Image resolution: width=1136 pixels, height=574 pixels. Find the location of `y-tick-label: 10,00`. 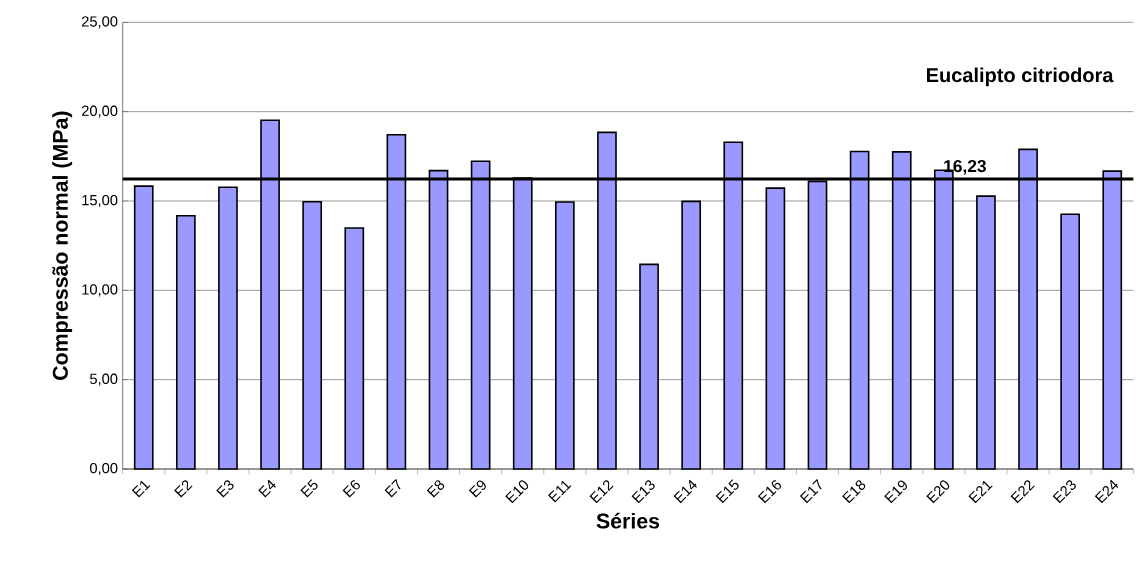

y-tick-label: 10,00 is located at coordinates (100, 290).